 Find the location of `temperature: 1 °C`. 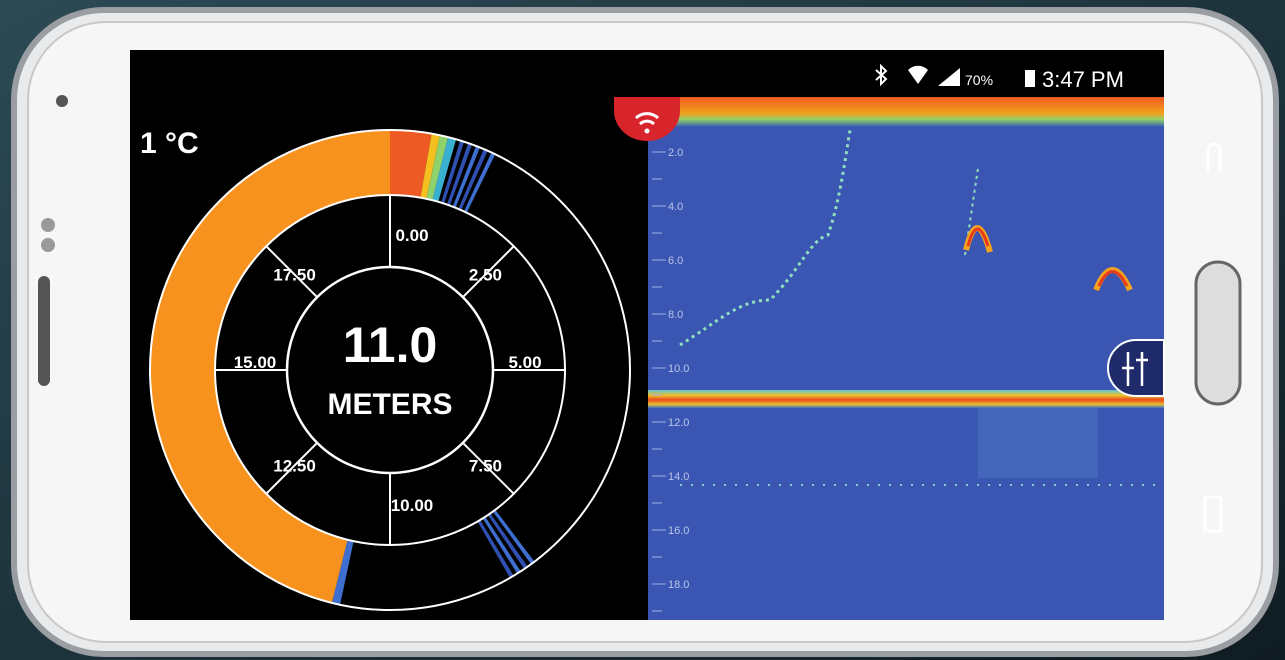

temperature: 1 °C is located at coordinates (169, 143).